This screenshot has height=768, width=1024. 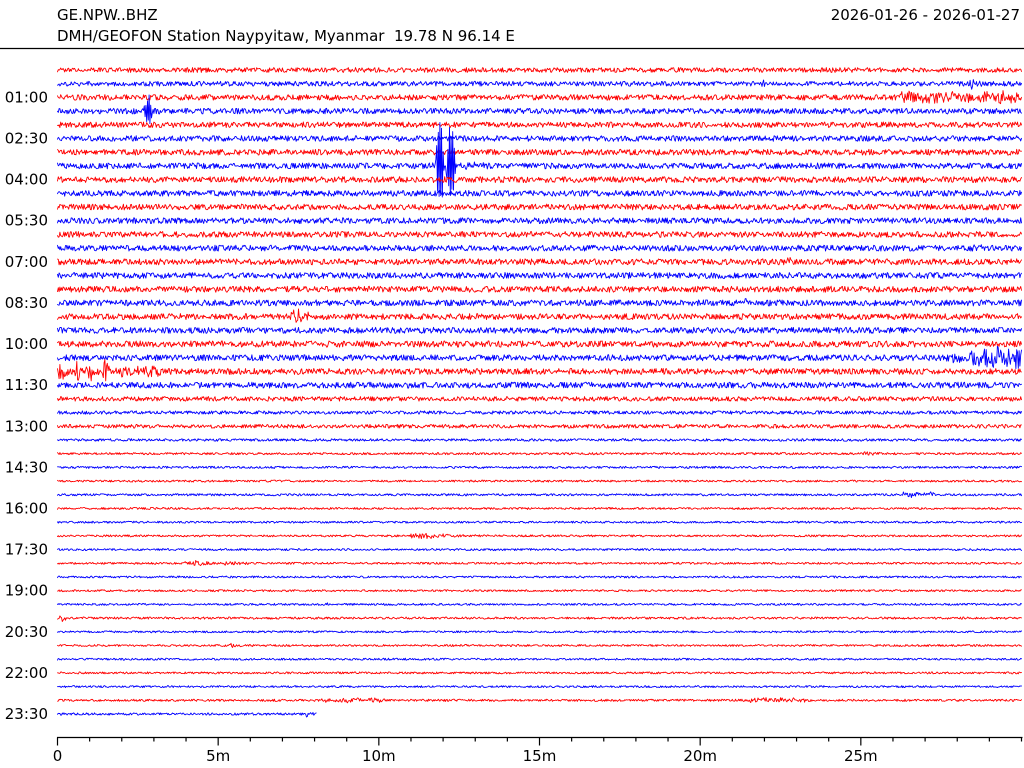 I want to click on x-tick-label: 15m, so click(x=540, y=756).